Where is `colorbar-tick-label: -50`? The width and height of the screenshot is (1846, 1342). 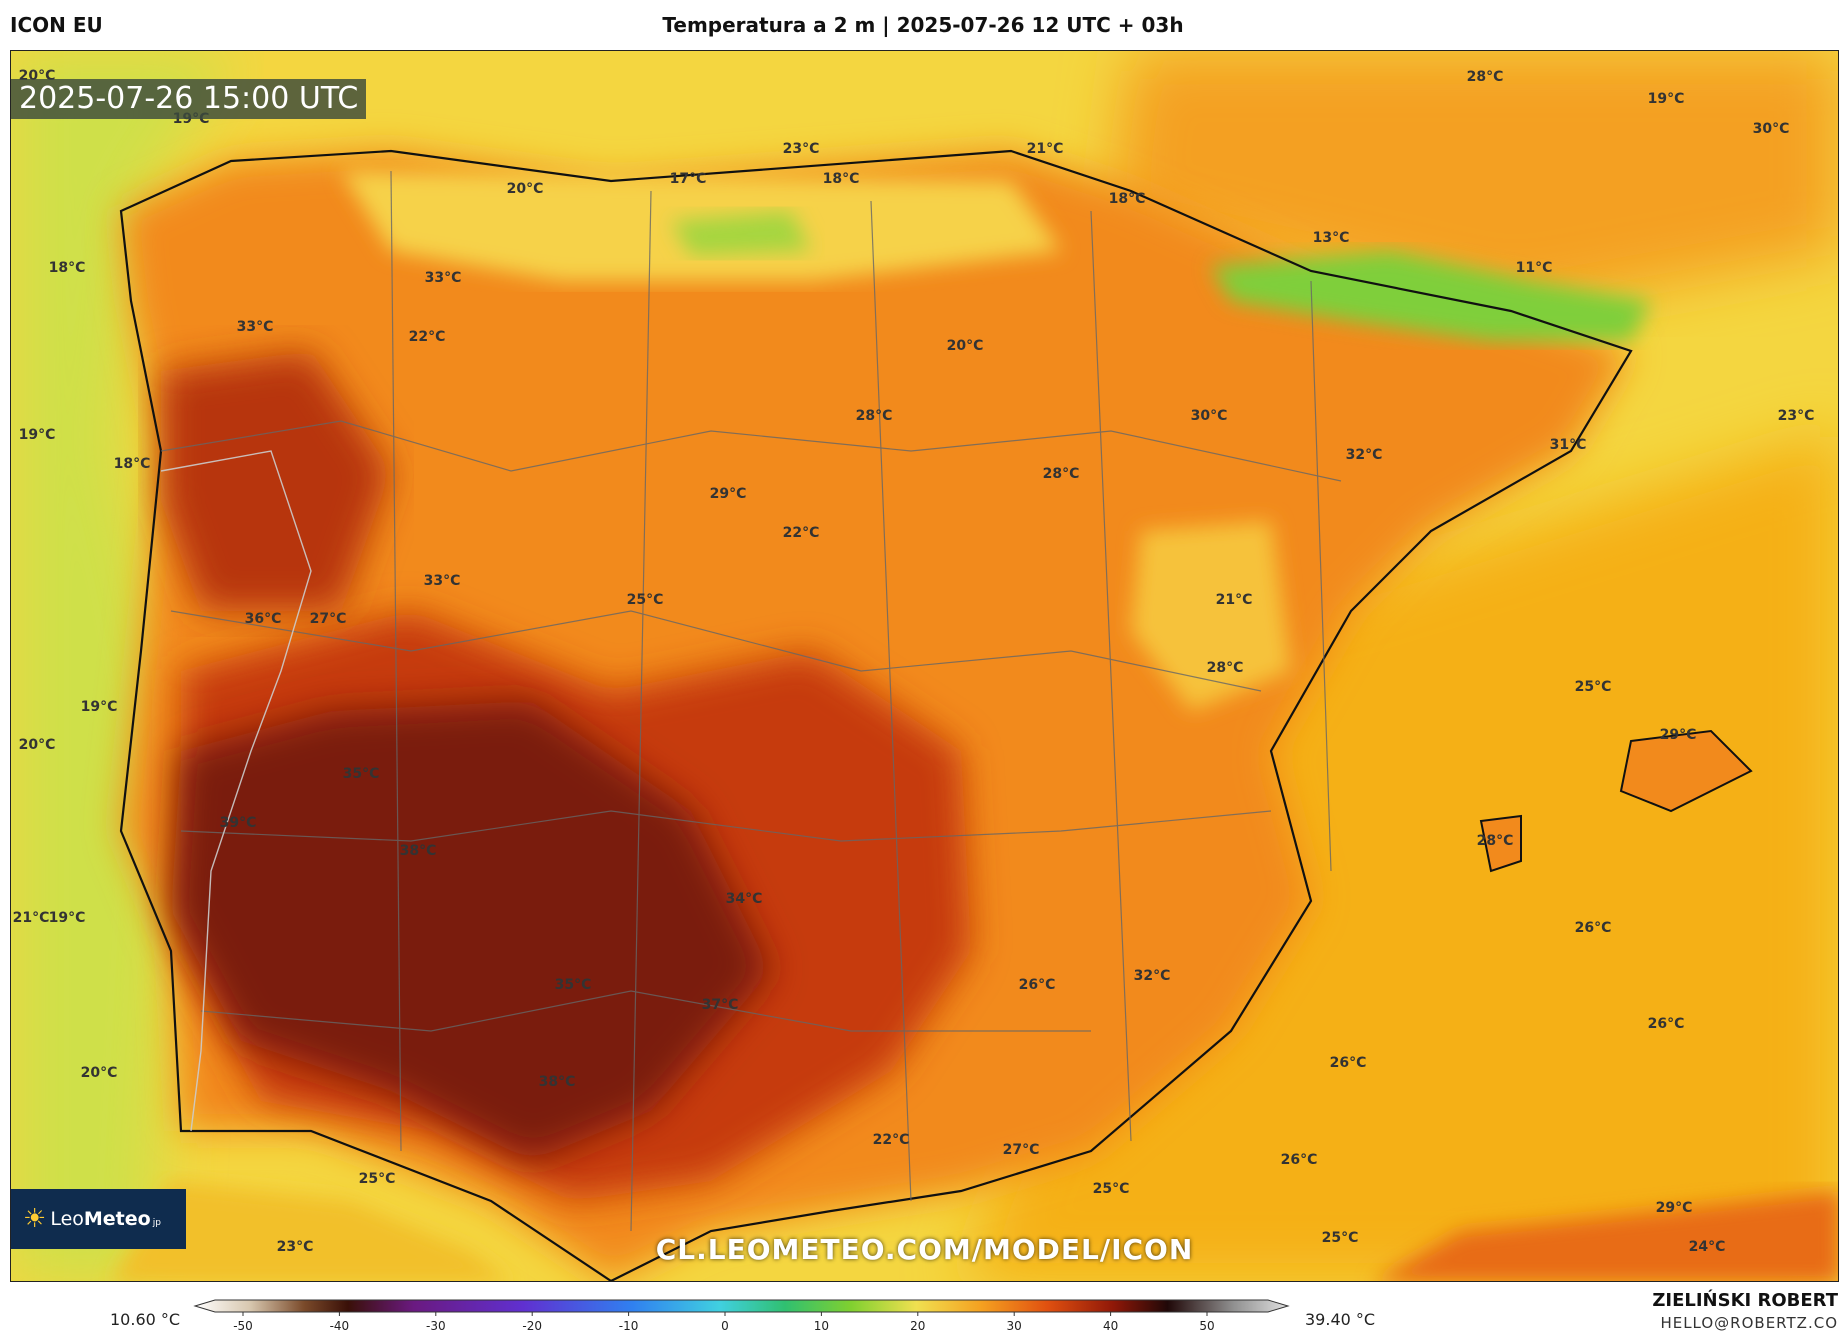
colorbar-tick-label: -50 is located at coordinates (243, 1326).